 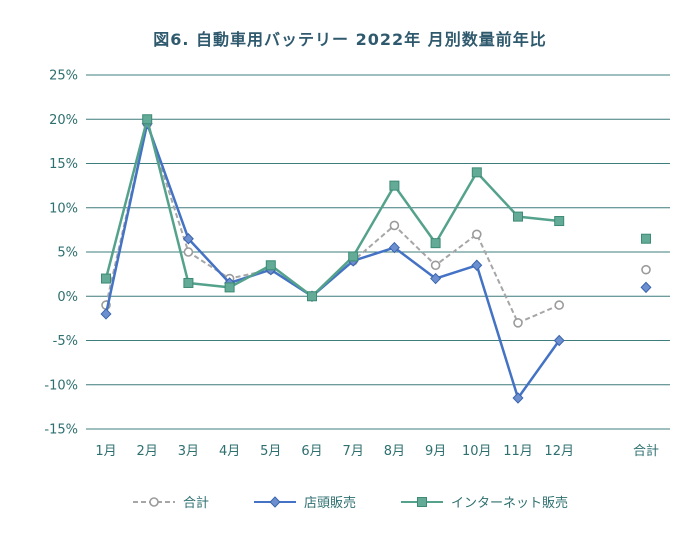 I want to click on x-axis-tick-label: 5月, so click(x=270, y=451).